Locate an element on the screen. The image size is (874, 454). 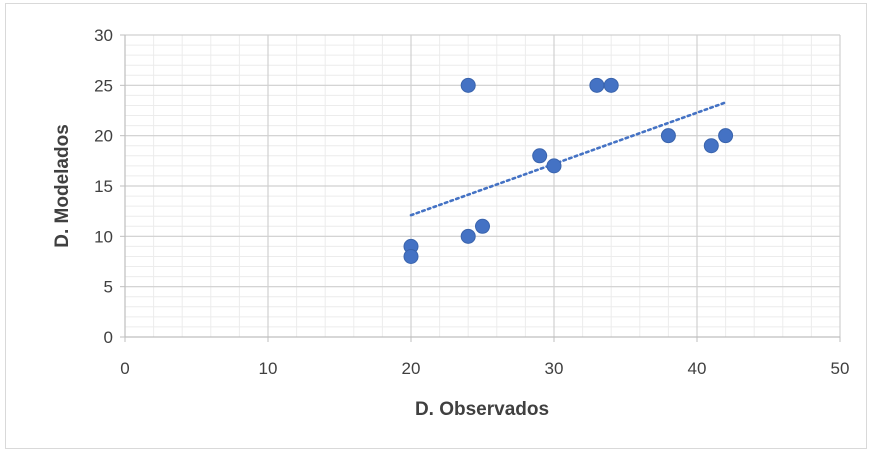
trendline is located at coordinates (568, 159).